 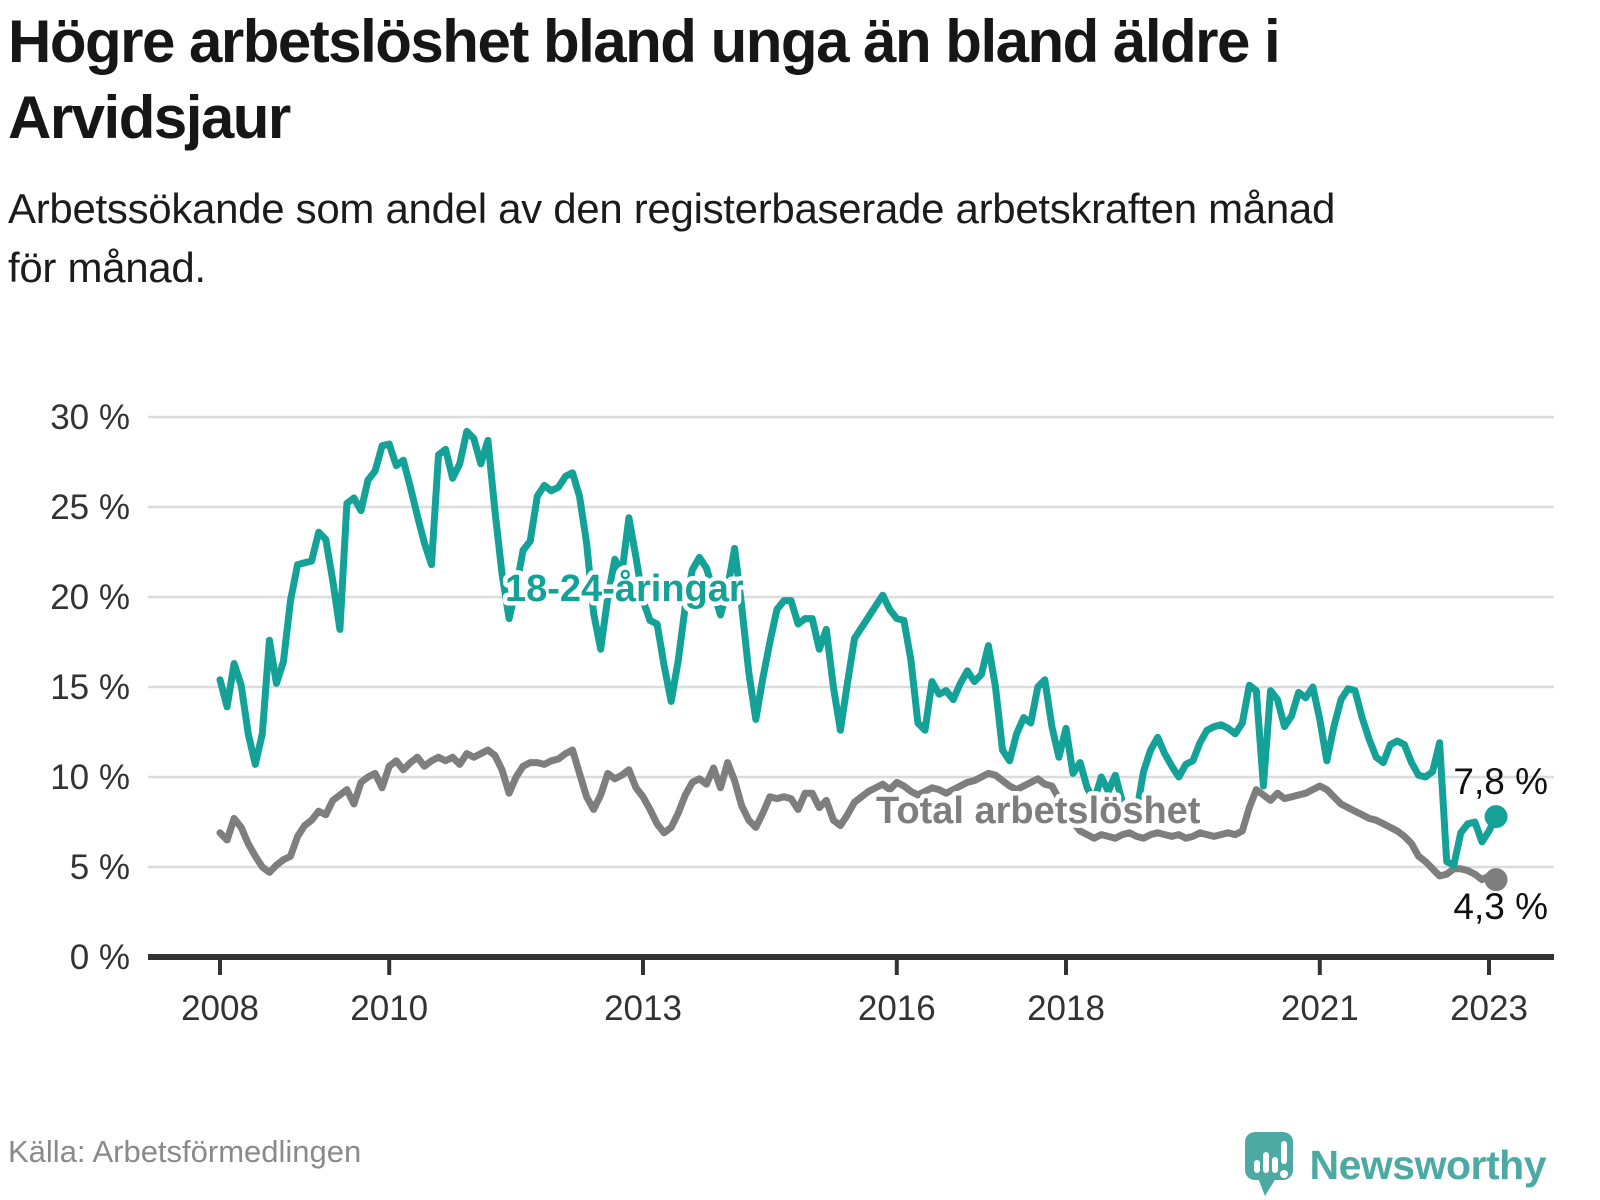 What do you see at coordinates (624, 589) in the screenshot?
I see `series-label: 18-24-åringar` at bounding box center [624, 589].